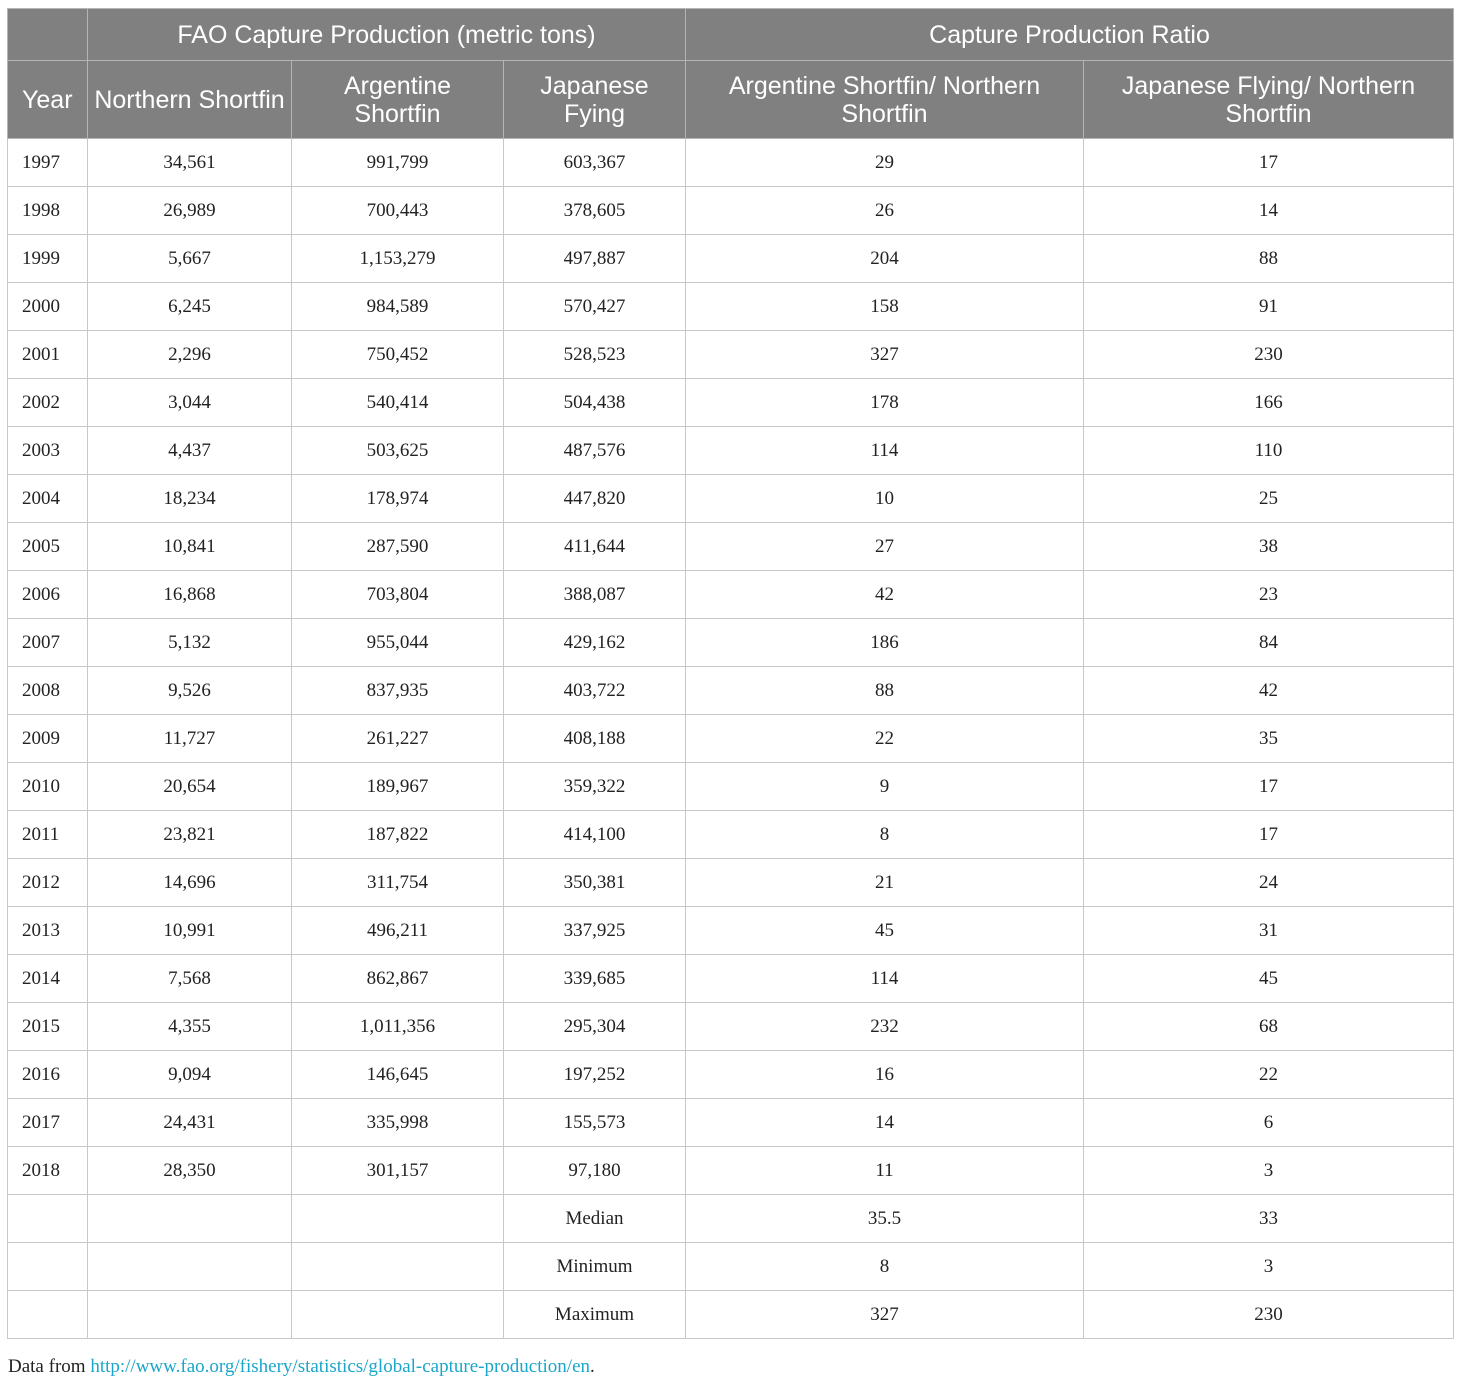  I want to click on japanese-flying-cell: 155,573, so click(594, 1122).